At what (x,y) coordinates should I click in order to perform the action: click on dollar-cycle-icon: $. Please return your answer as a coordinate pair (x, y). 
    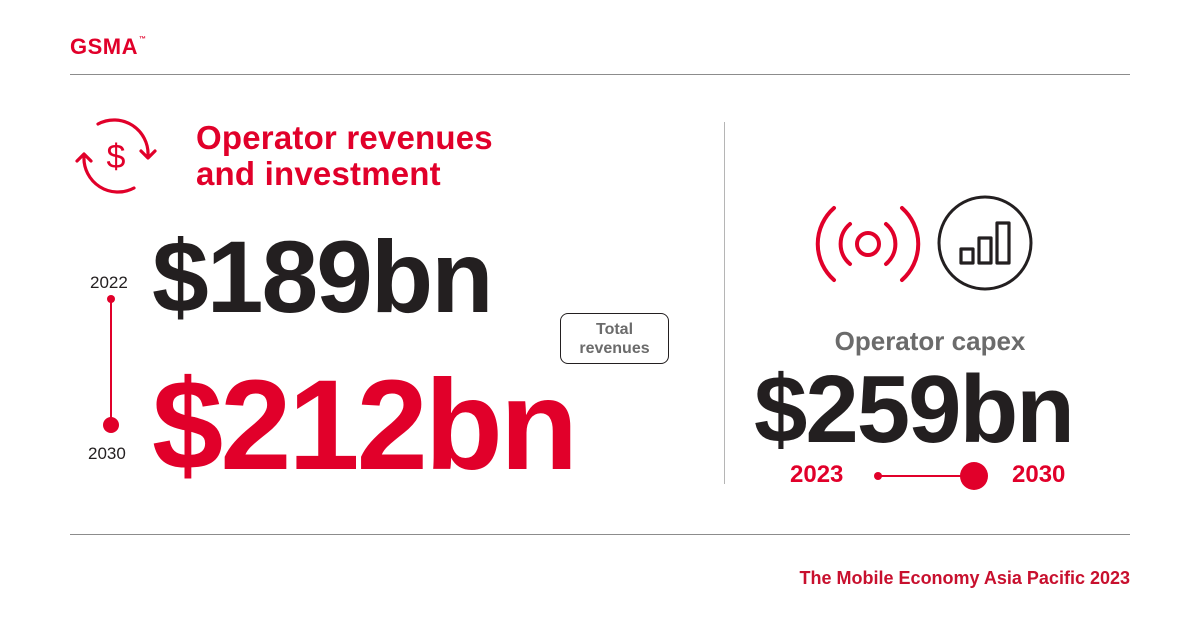
    Looking at the image, I should click on (116, 156).